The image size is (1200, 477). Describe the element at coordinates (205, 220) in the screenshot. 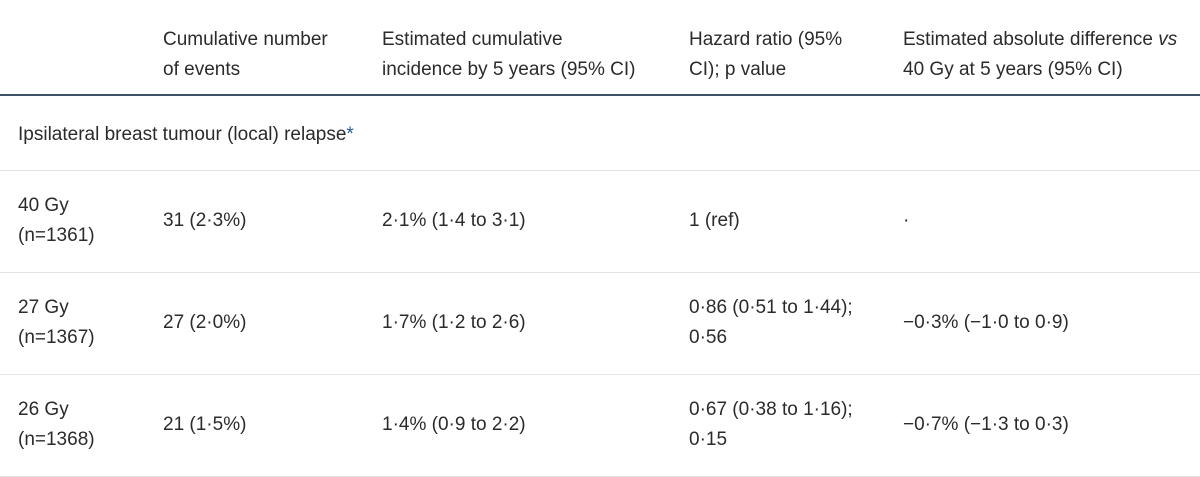

I see `events-cell: 31 (2·3%)` at that location.